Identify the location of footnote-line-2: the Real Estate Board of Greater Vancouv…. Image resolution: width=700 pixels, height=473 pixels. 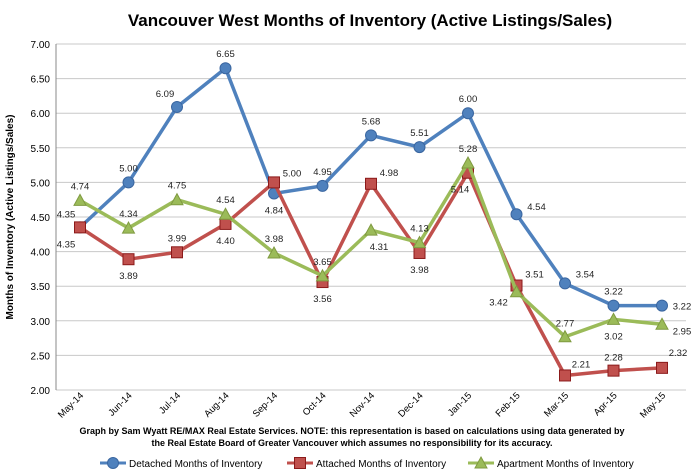
(352, 443).